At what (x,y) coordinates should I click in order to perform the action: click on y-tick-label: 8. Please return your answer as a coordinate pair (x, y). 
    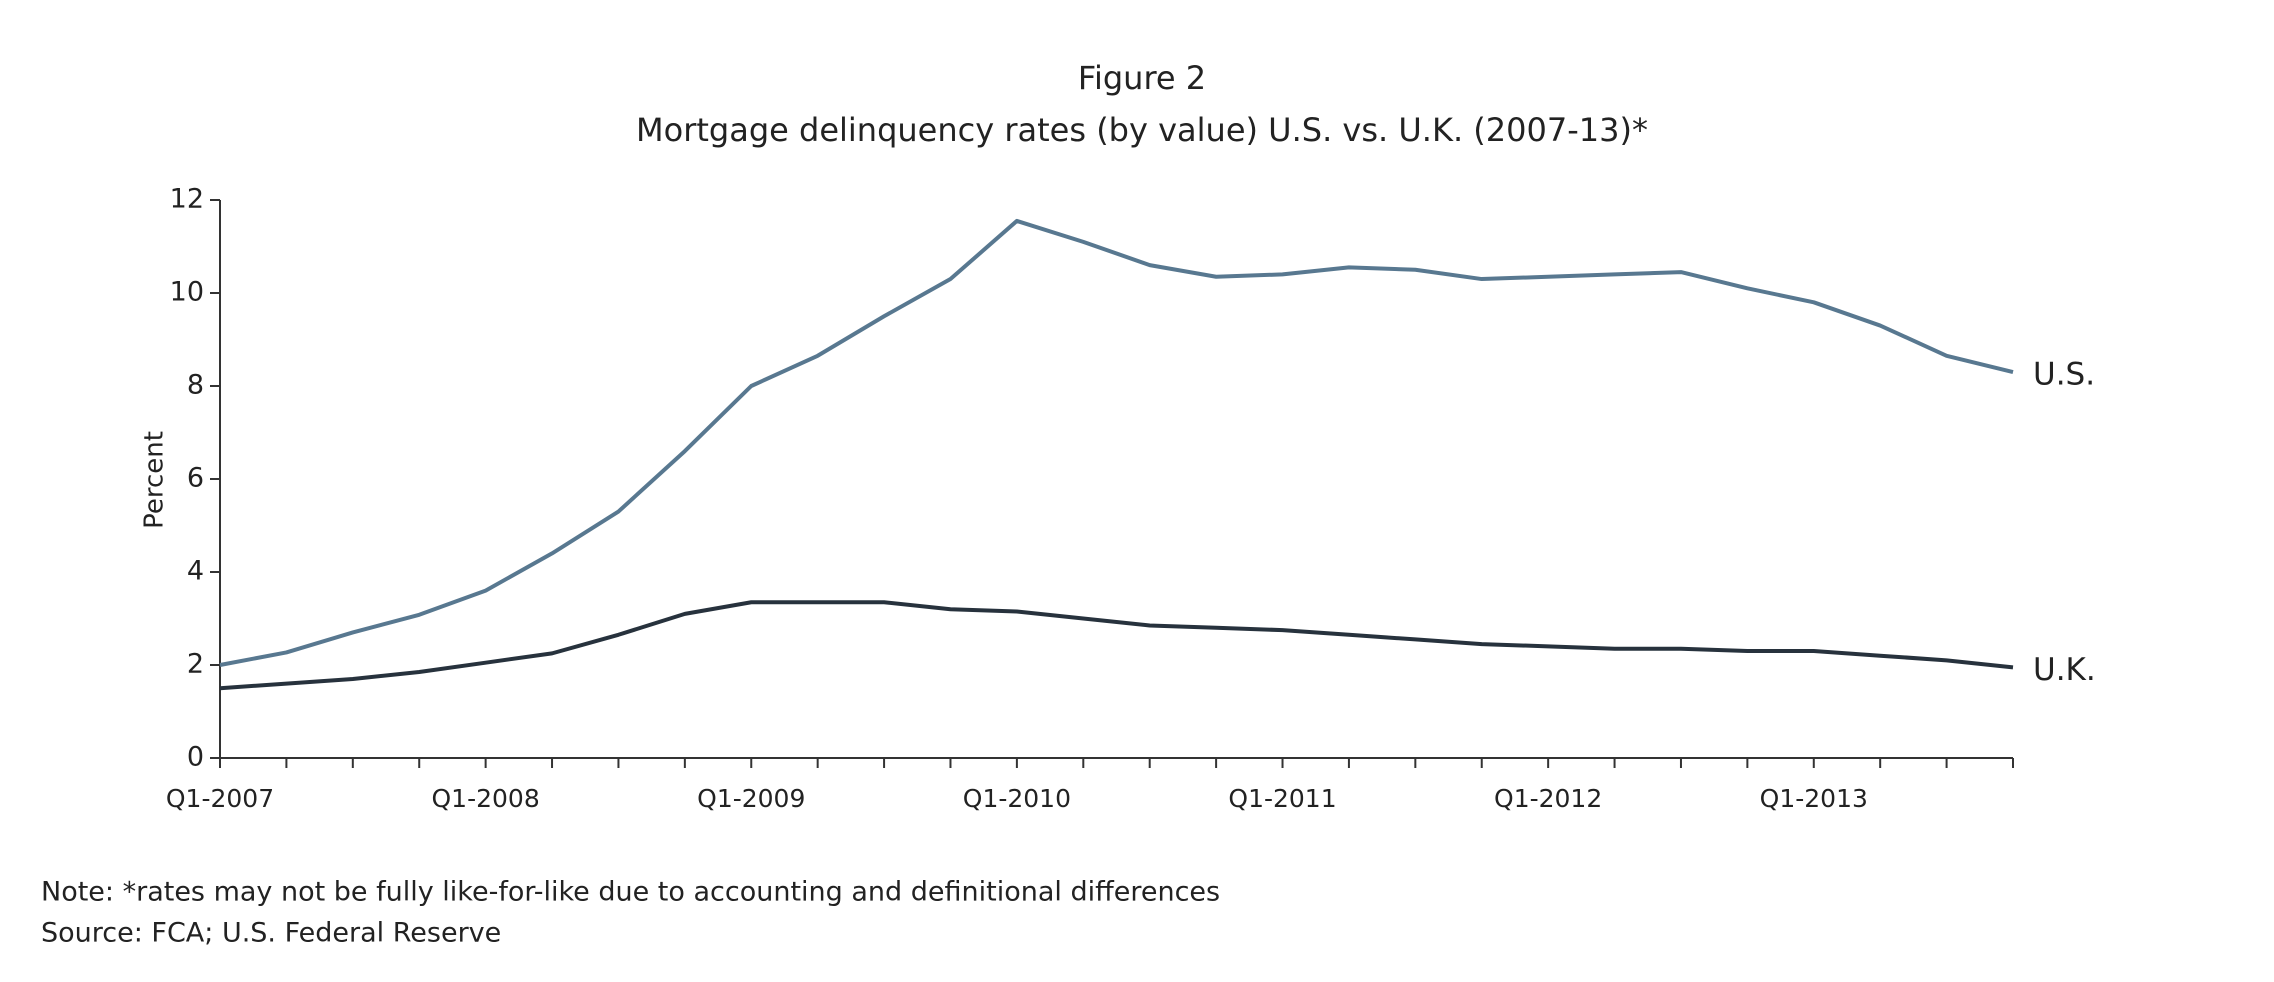
    Looking at the image, I should click on (195, 385).